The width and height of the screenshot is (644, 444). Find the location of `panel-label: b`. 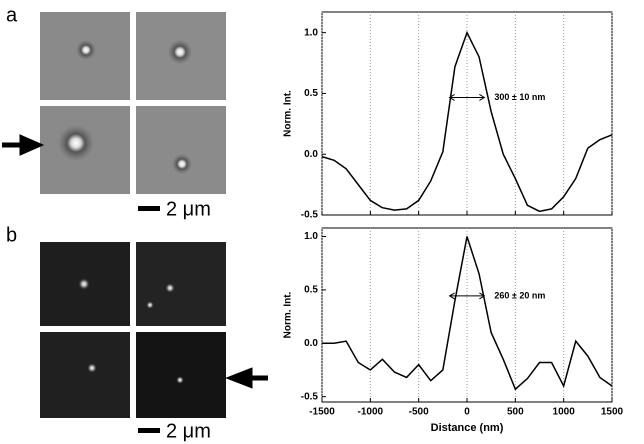

panel-label: b is located at coordinates (11, 235).